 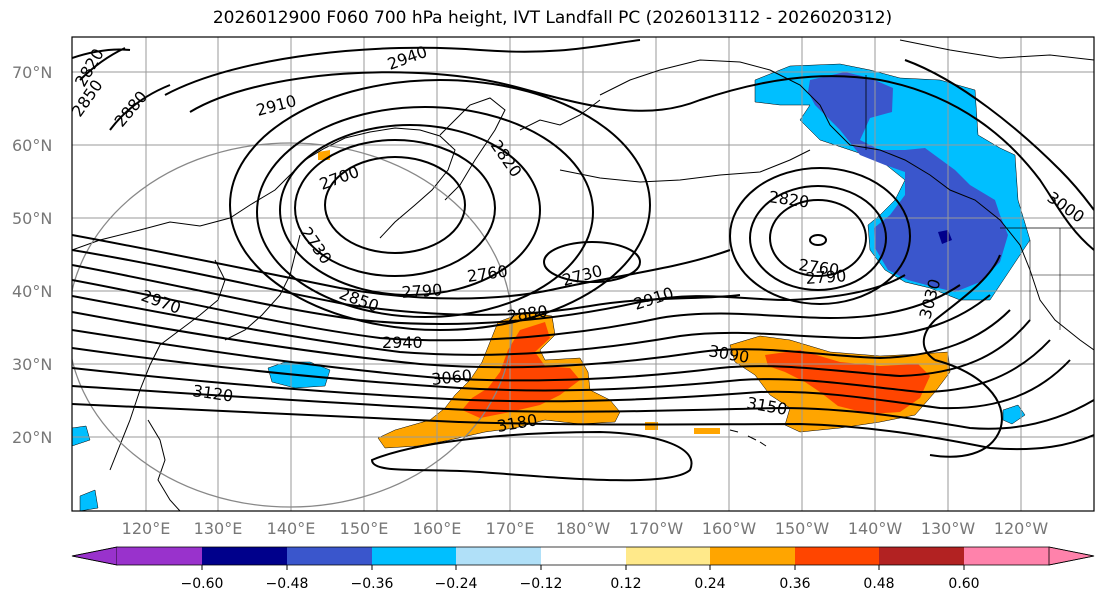 What do you see at coordinates (402, 342) in the screenshot?
I see `contour-label: 2940` at bounding box center [402, 342].